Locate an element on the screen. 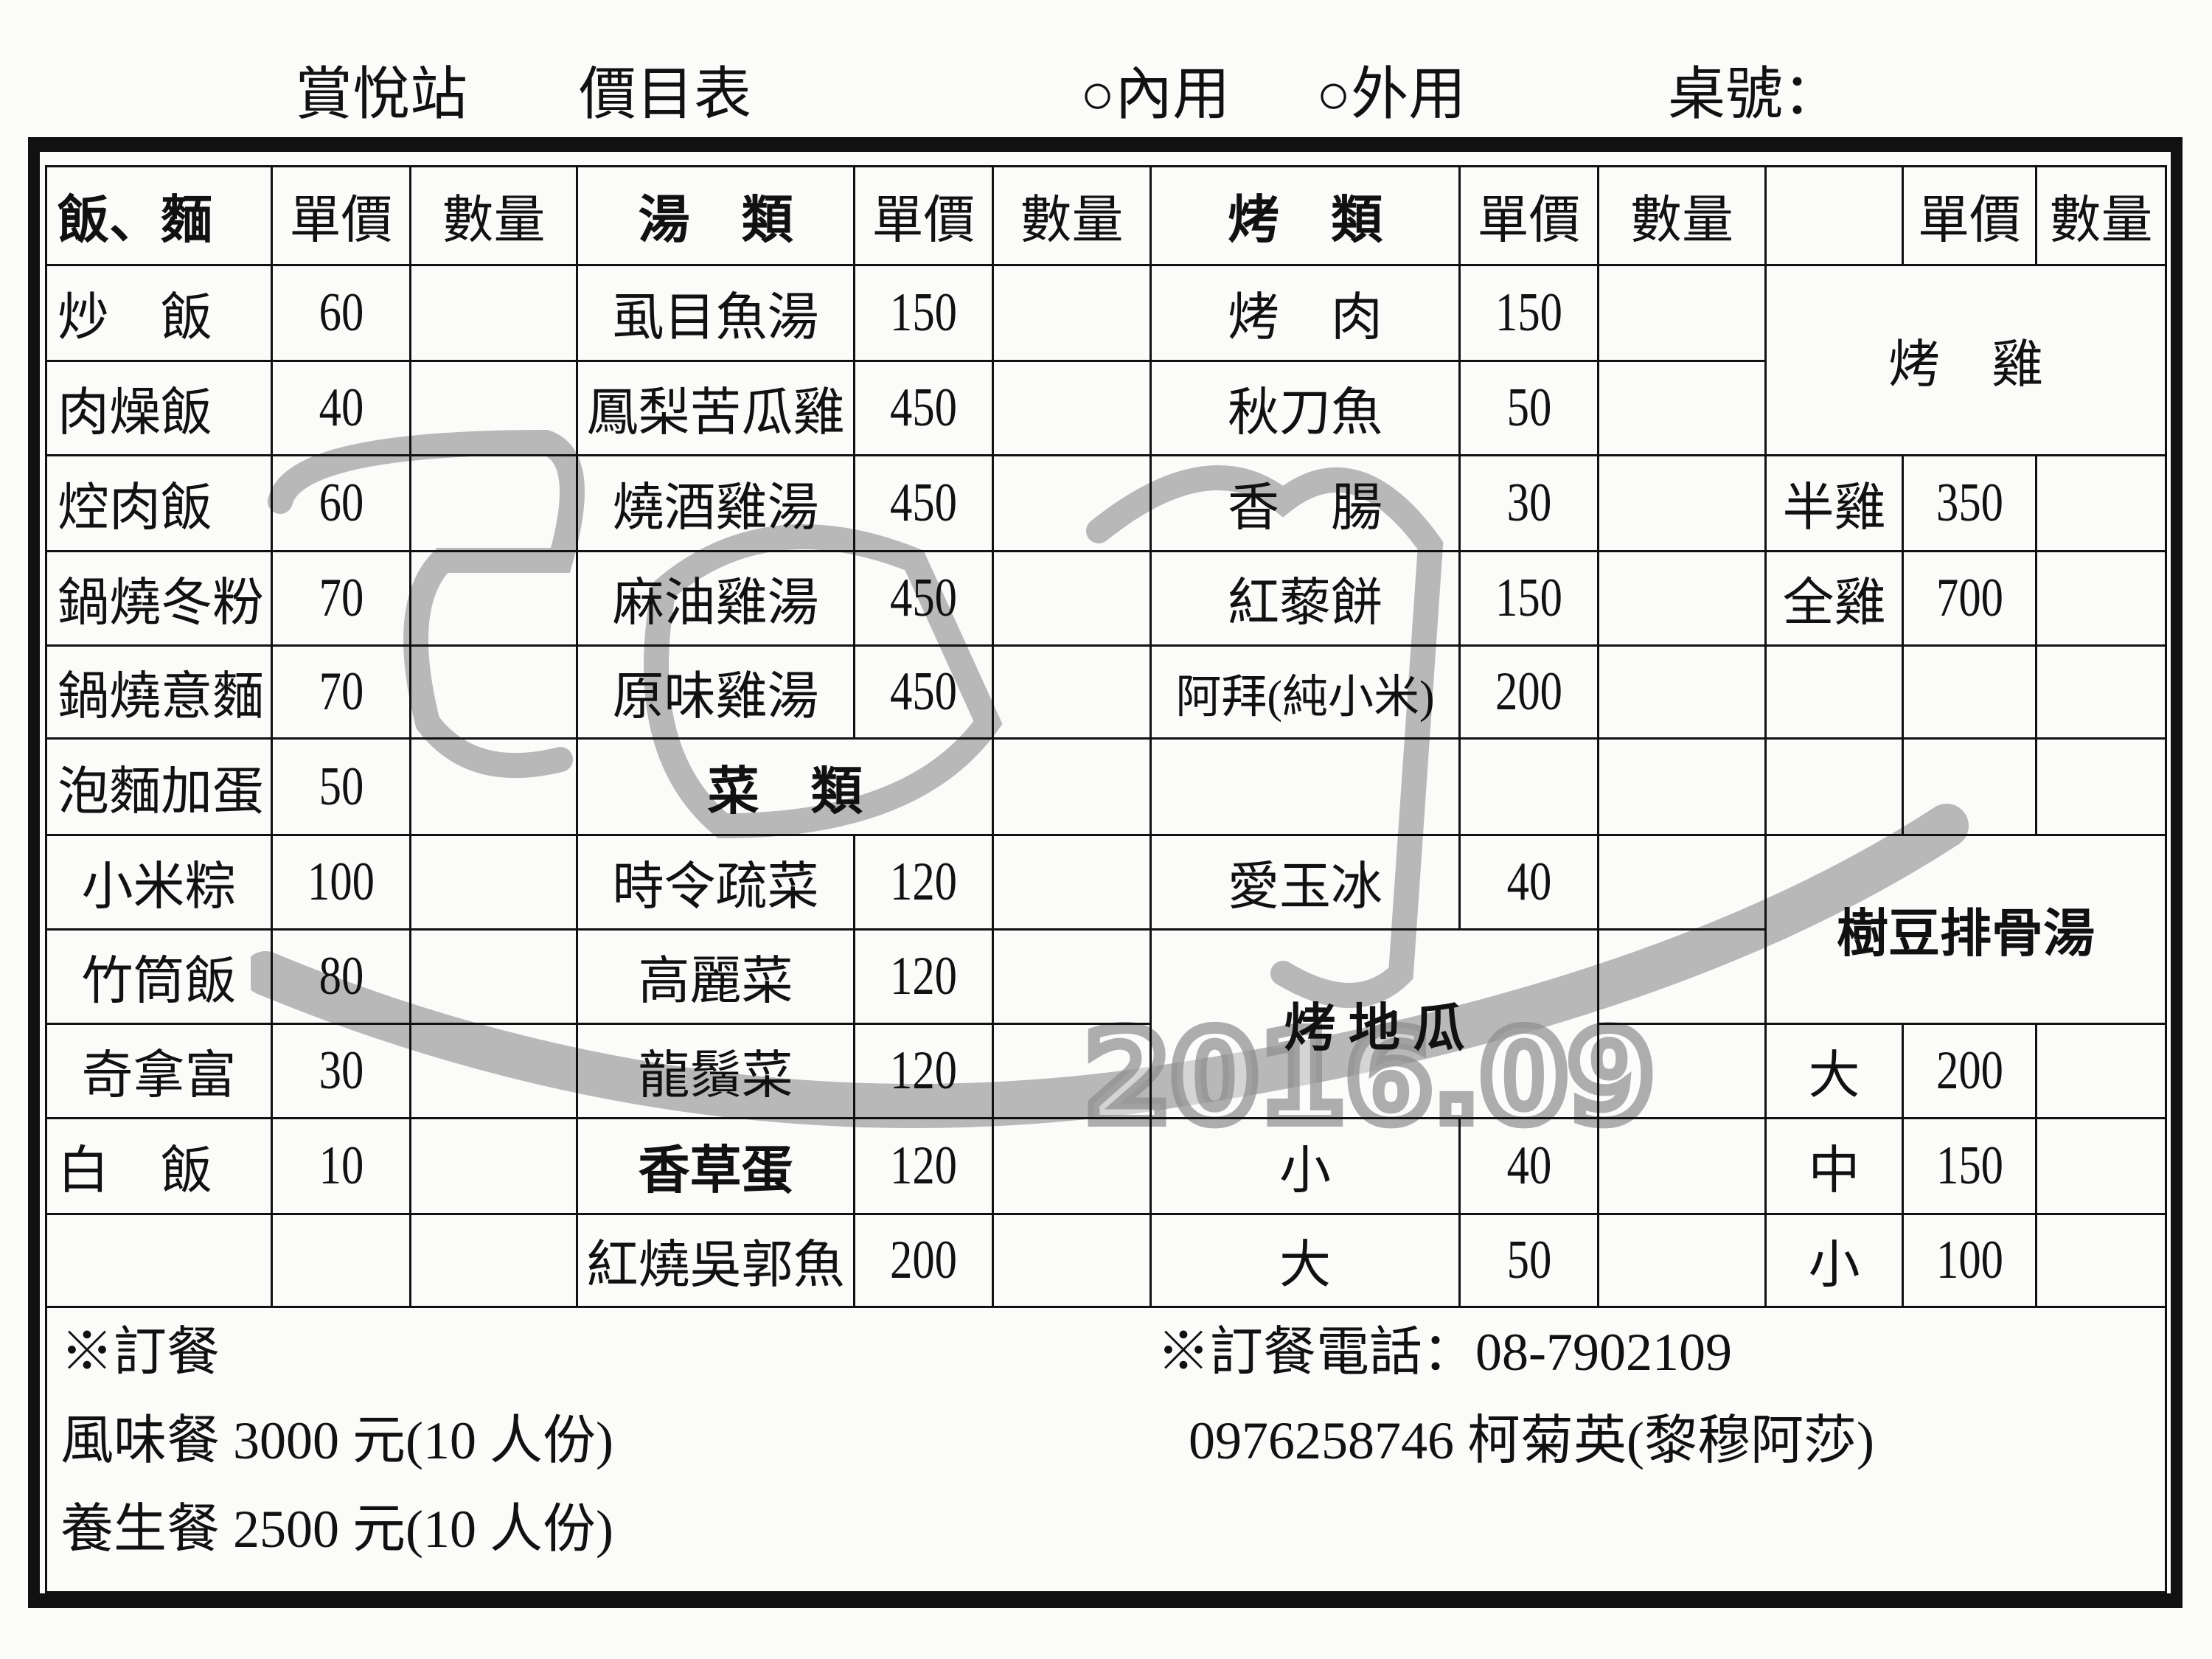 Image resolution: width=2212 pixels, height=1659 pixels. rice-item-name: 炒 飯 is located at coordinates (160, 314).